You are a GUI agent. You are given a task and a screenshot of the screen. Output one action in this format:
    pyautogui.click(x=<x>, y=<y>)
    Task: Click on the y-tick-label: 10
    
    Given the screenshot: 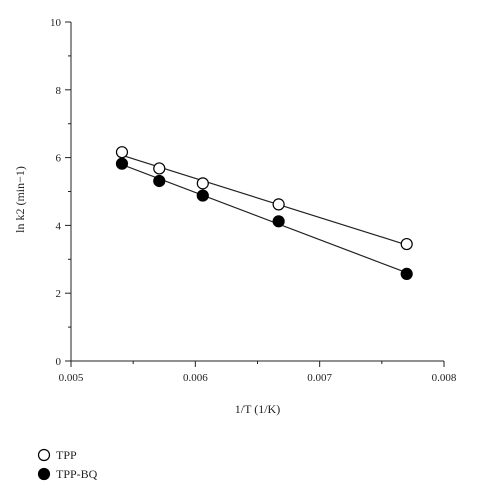 What is the action you would take?
    pyautogui.click(x=56, y=23)
    